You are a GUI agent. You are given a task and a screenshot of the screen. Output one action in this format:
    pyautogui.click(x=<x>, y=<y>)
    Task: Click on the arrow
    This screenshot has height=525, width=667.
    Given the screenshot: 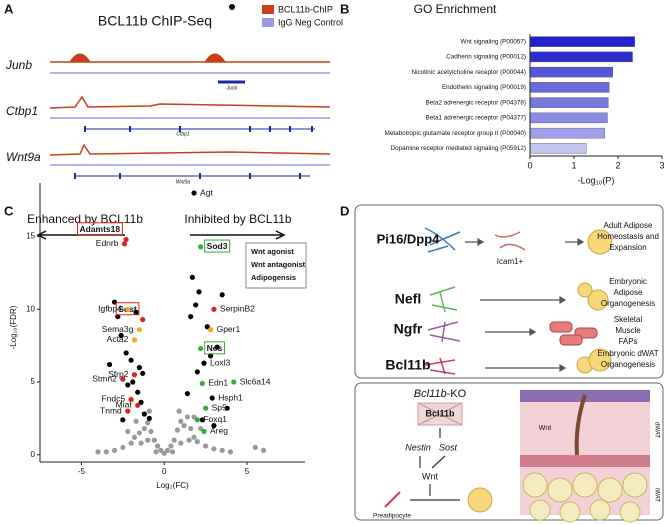 What is the action you would take?
    pyautogui.click(x=238, y=235)
    